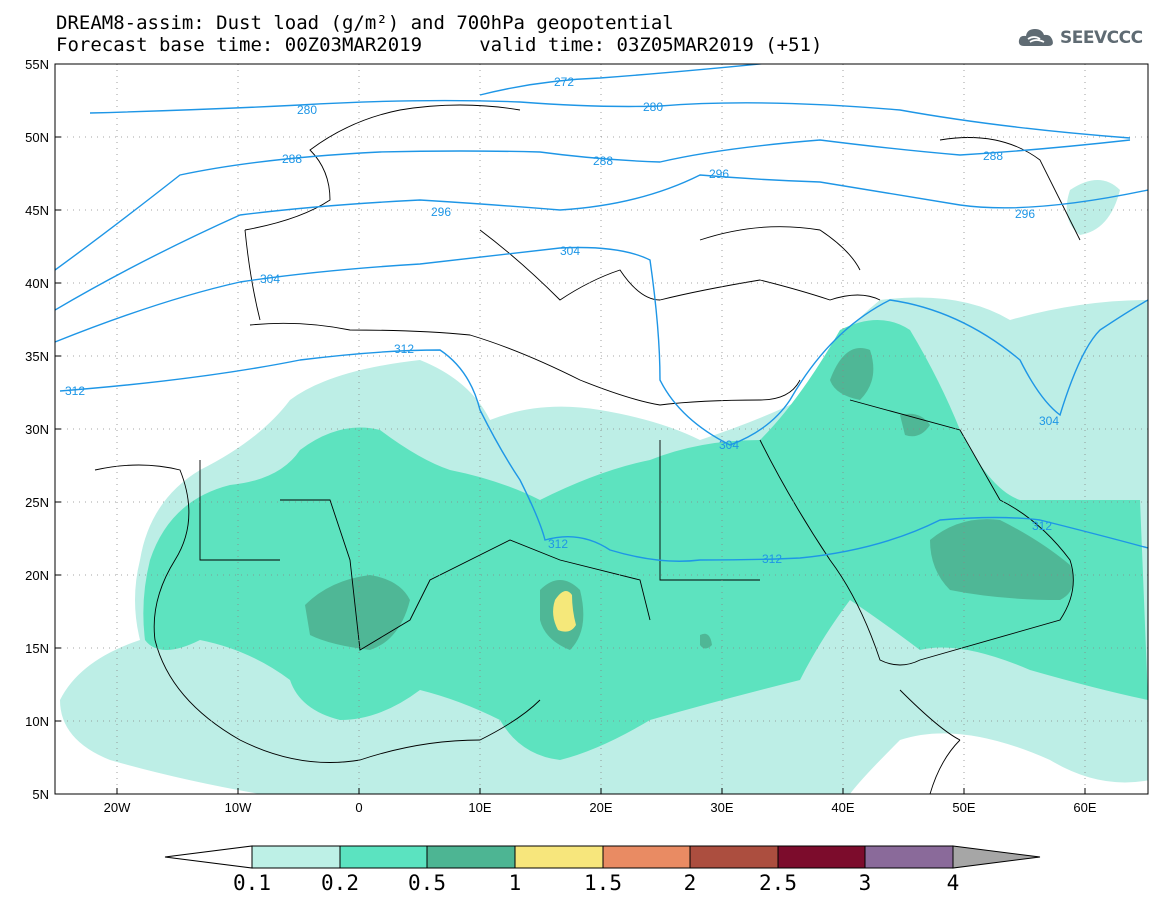 This screenshot has width=1165, height=907. Describe the element at coordinates (37, 210) in the screenshot. I see `lat-label: 45N` at that location.